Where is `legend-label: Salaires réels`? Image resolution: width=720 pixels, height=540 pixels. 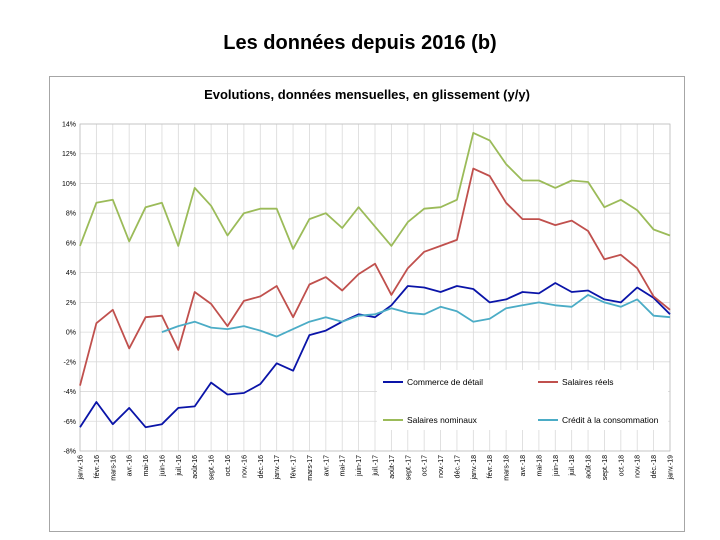
legend-label: Salaires réels is located at coordinates (588, 382).